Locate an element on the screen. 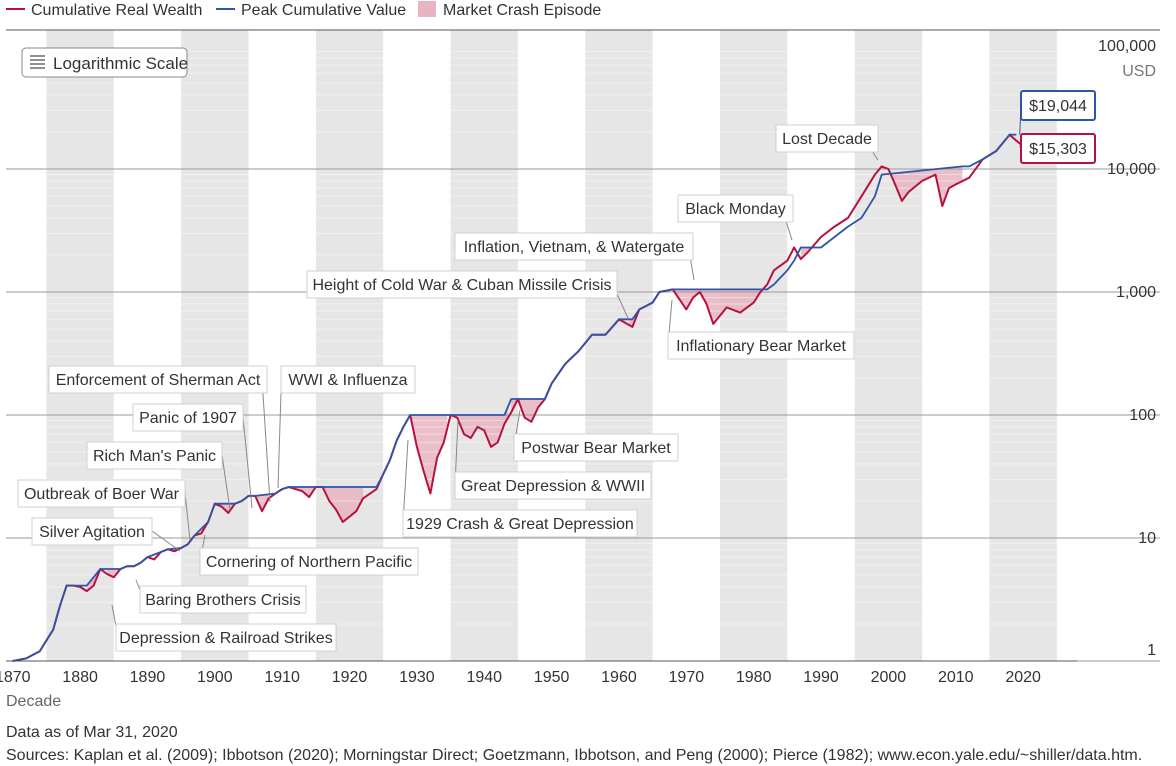  annotation-label: Silver Agitation is located at coordinates (92, 532).